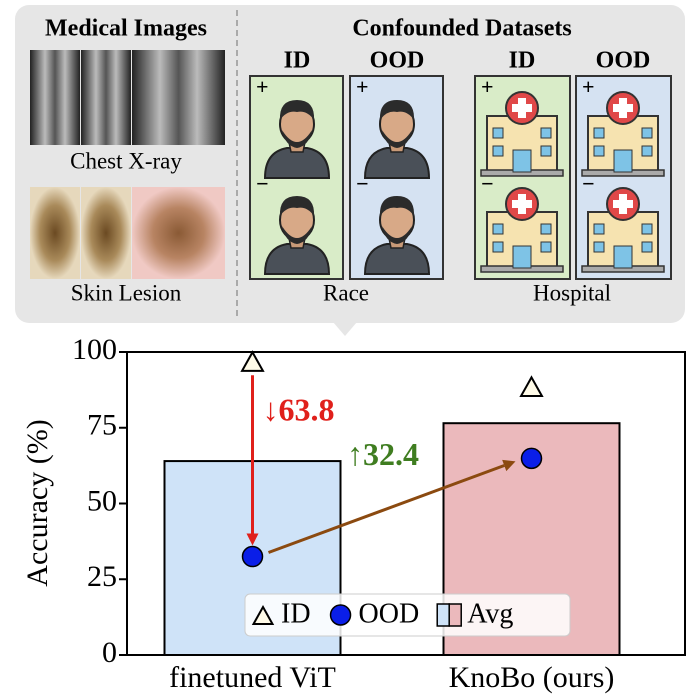 The width and height of the screenshot is (700, 700). Describe the element at coordinates (461, 29) in the screenshot. I see `panel-title: Confounded Datasets` at that location.